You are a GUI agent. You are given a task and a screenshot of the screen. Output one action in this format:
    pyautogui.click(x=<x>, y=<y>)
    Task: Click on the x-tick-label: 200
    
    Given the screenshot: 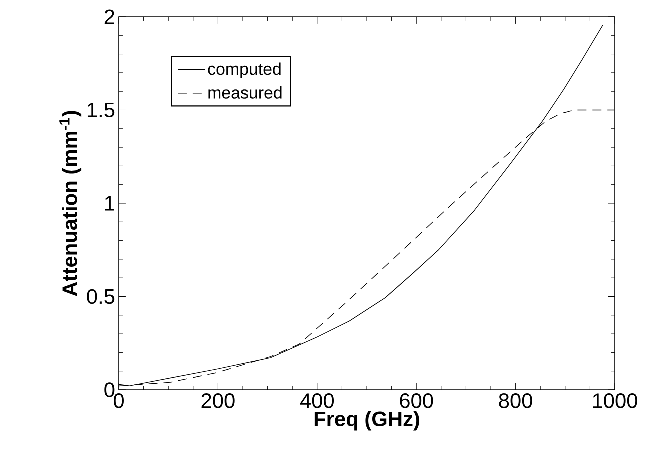 What is the action you would take?
    pyautogui.click(x=218, y=401)
    